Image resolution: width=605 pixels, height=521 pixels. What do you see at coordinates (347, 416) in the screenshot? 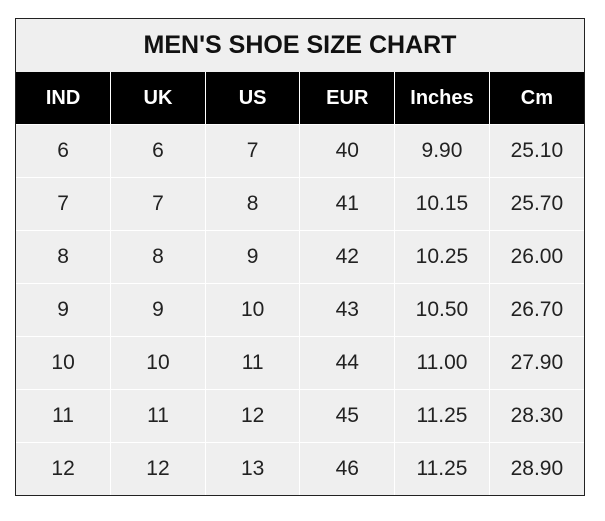
I see `table-cell: 45` at bounding box center [347, 416].